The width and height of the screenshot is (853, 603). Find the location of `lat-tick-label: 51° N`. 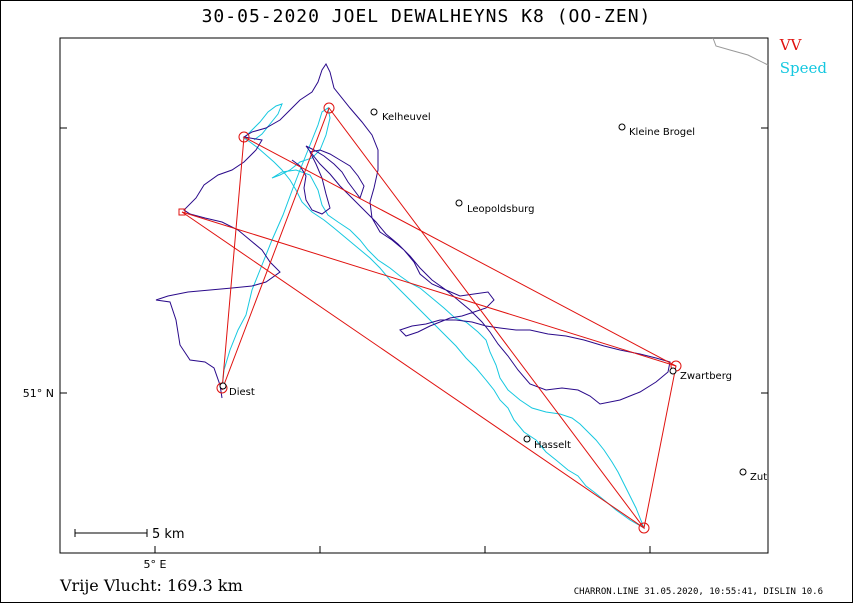

lat-tick-label: 51° N is located at coordinates (38, 393).